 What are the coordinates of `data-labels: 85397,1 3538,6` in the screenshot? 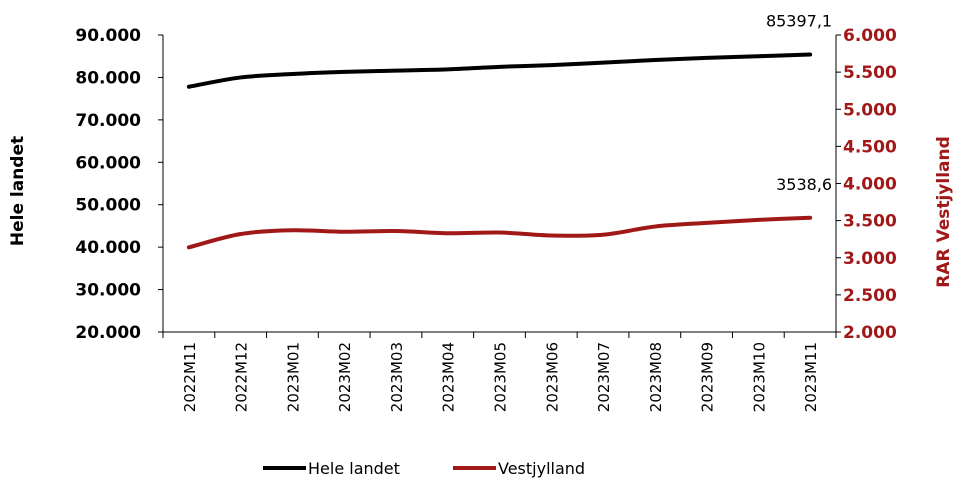 It's located at (799, 103).